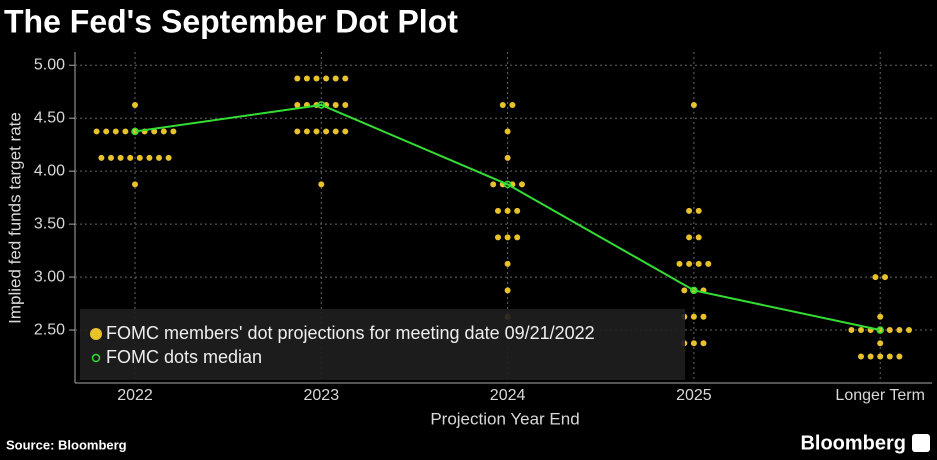 Image resolution: width=937 pixels, height=460 pixels. Describe the element at coordinates (66, 444) in the screenshot. I see `source: Source: Bloomberg` at that location.